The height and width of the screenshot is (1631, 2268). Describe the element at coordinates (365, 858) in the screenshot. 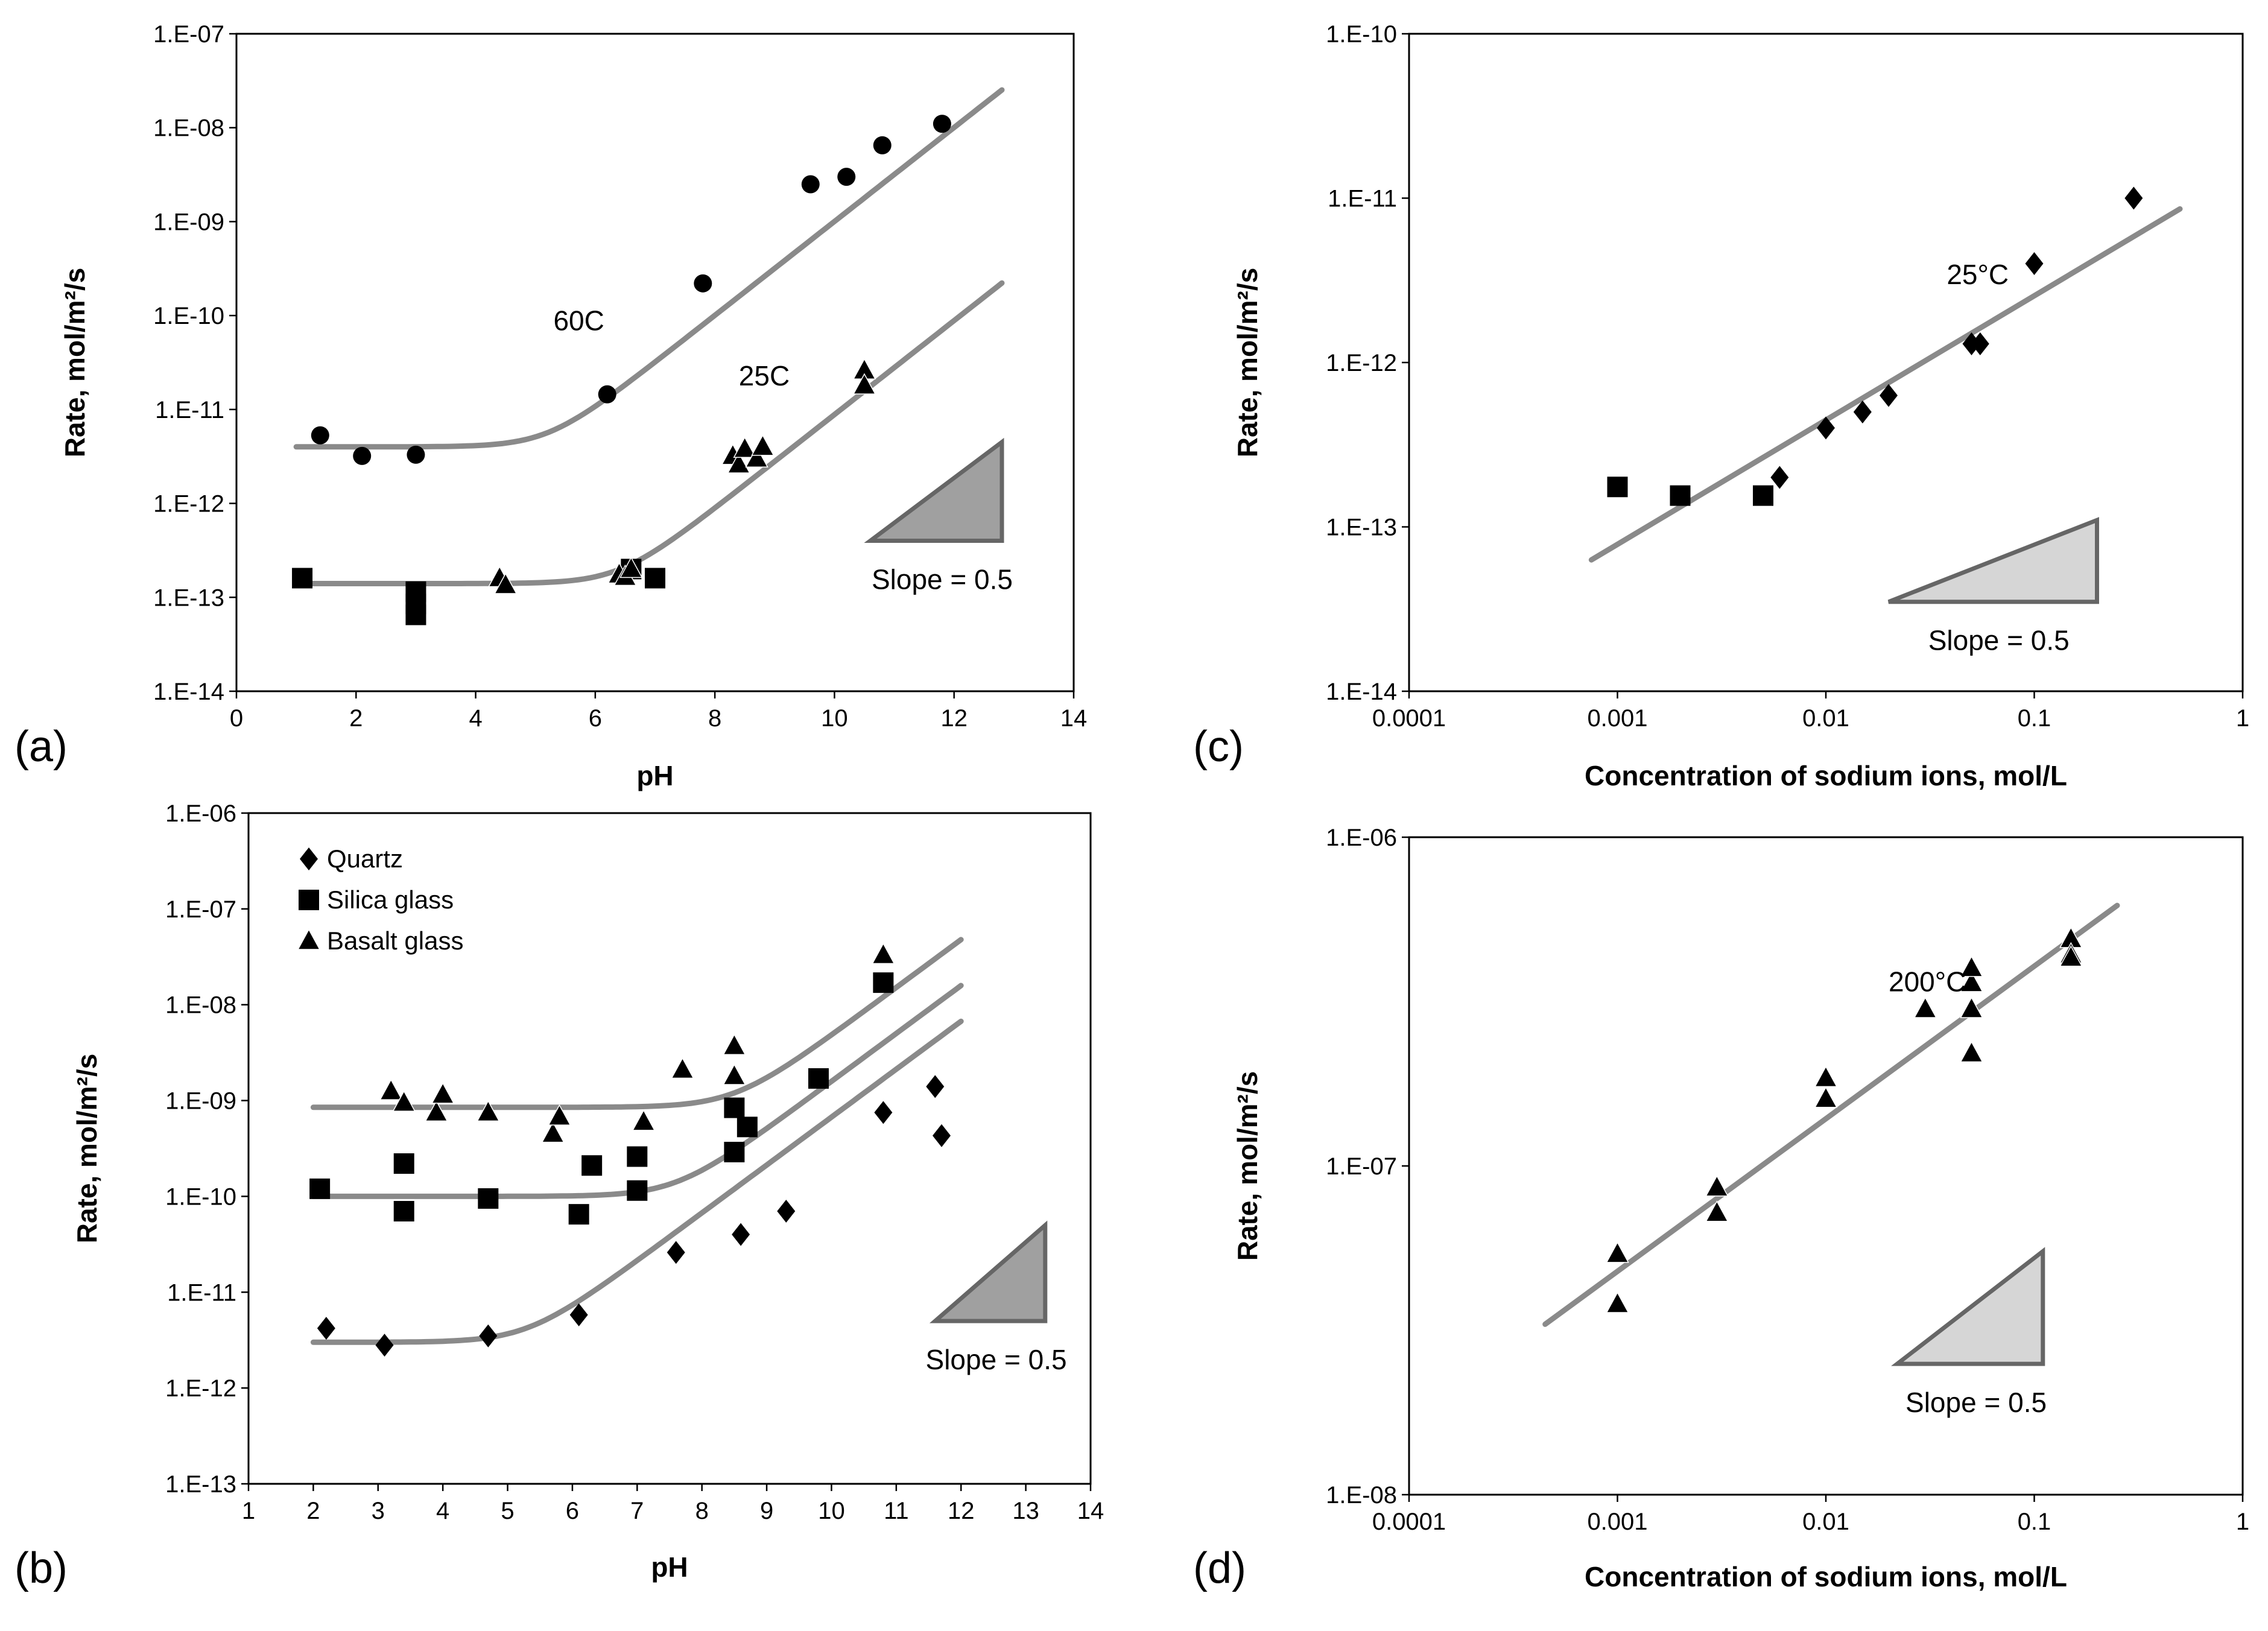

I see `legend-label: Quartz` at that location.